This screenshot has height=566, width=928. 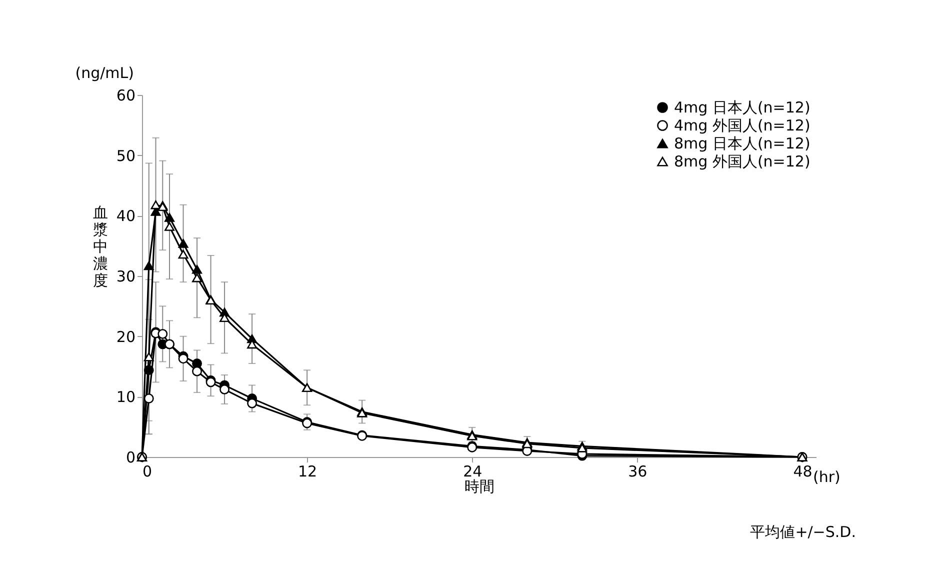 What do you see at coordinates (126, 397) in the screenshot?
I see `y-tick-label: 10` at bounding box center [126, 397].